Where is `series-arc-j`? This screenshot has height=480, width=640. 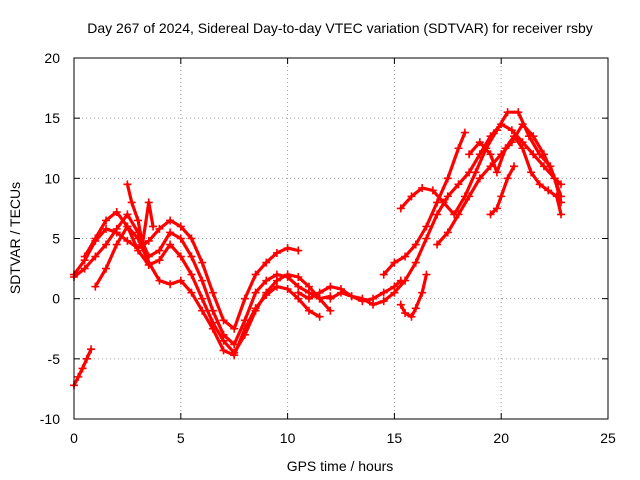
series-arc-j is located at coordinates (413, 295).